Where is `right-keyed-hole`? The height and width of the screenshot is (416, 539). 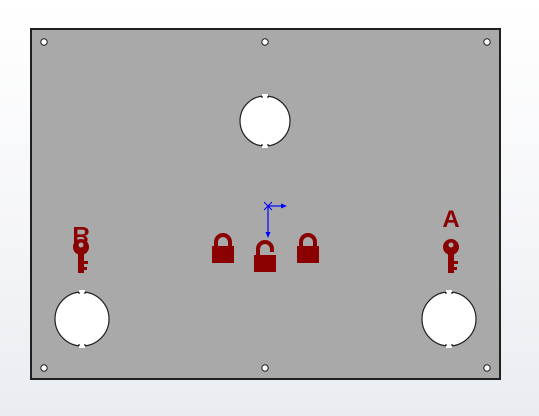
right-keyed-hole is located at coordinates (449, 319).